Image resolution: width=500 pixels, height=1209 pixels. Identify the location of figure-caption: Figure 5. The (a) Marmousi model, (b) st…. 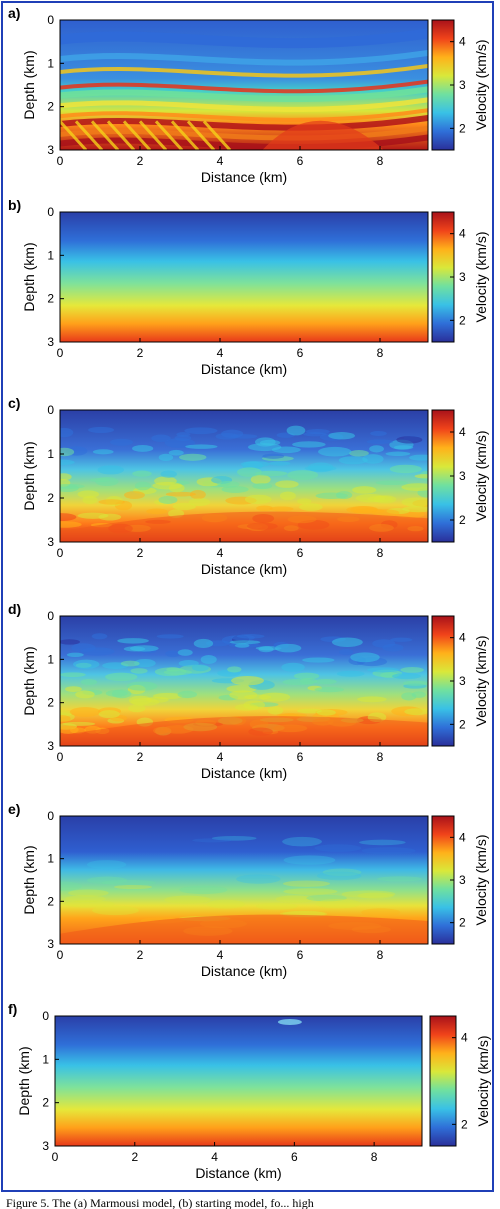
(160, 1202).